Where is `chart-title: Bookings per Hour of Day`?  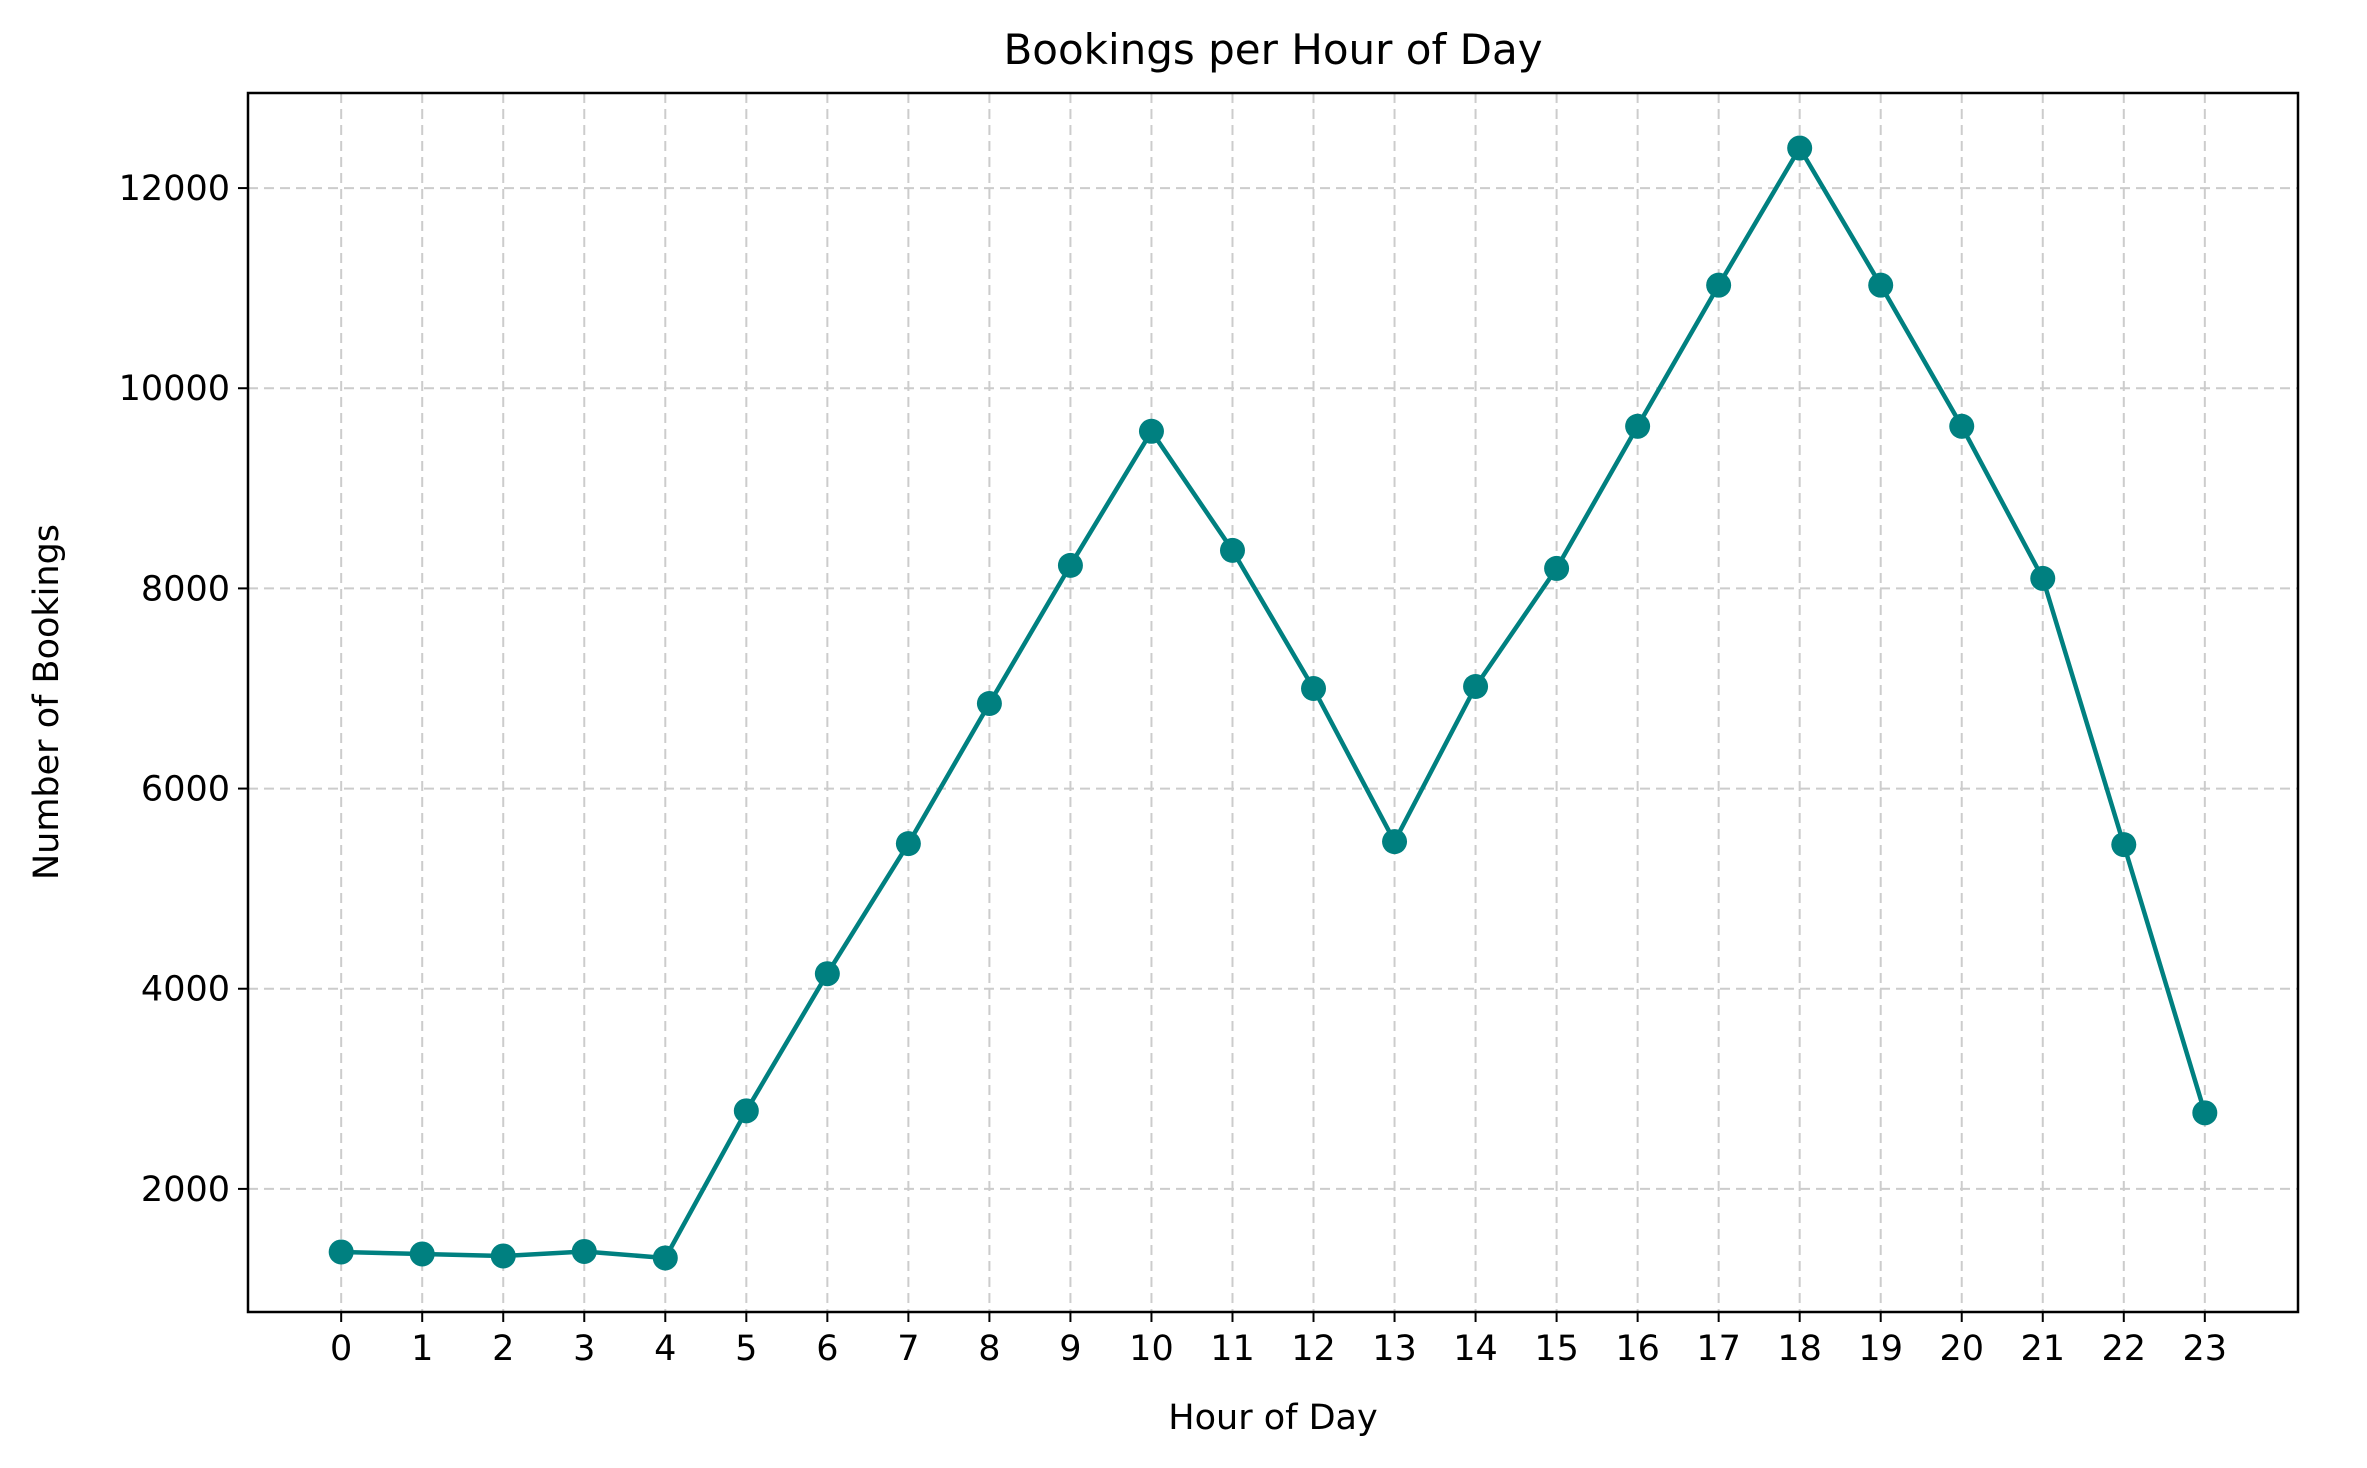 chart-title: Bookings per Hour of Day is located at coordinates (1272, 49).